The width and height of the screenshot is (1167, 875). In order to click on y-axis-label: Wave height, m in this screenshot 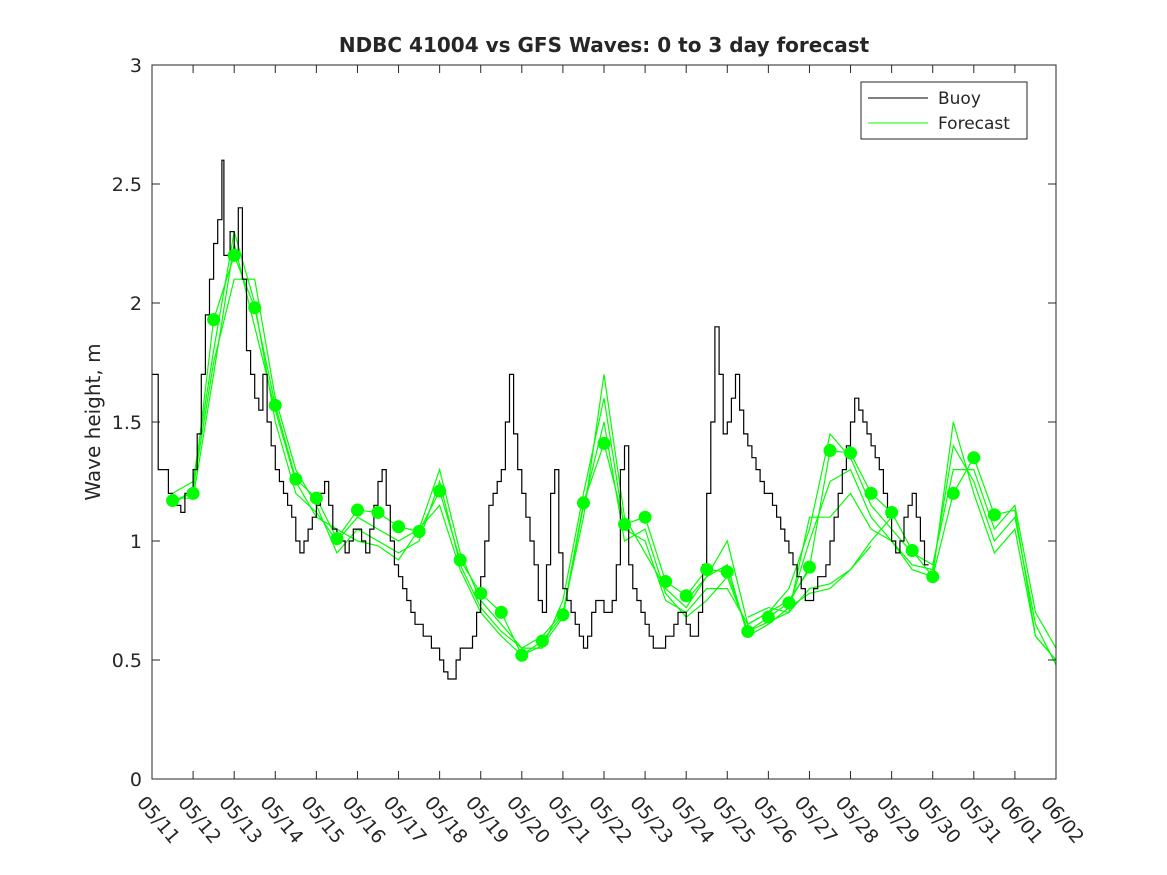, I will do `click(93, 421)`.